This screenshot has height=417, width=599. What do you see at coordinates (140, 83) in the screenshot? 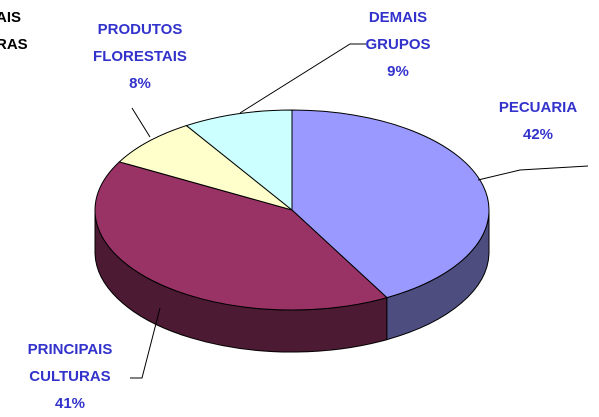
I see `slice-value-label: 8%` at bounding box center [140, 83].